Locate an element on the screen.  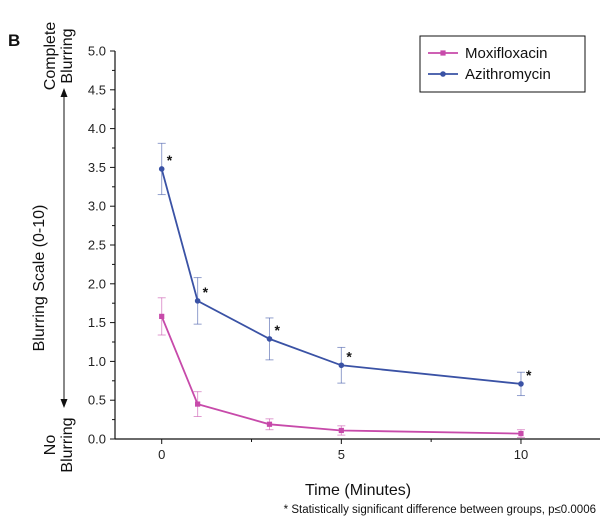
complete-label-line2: Blurring is located at coordinates (67, 55).